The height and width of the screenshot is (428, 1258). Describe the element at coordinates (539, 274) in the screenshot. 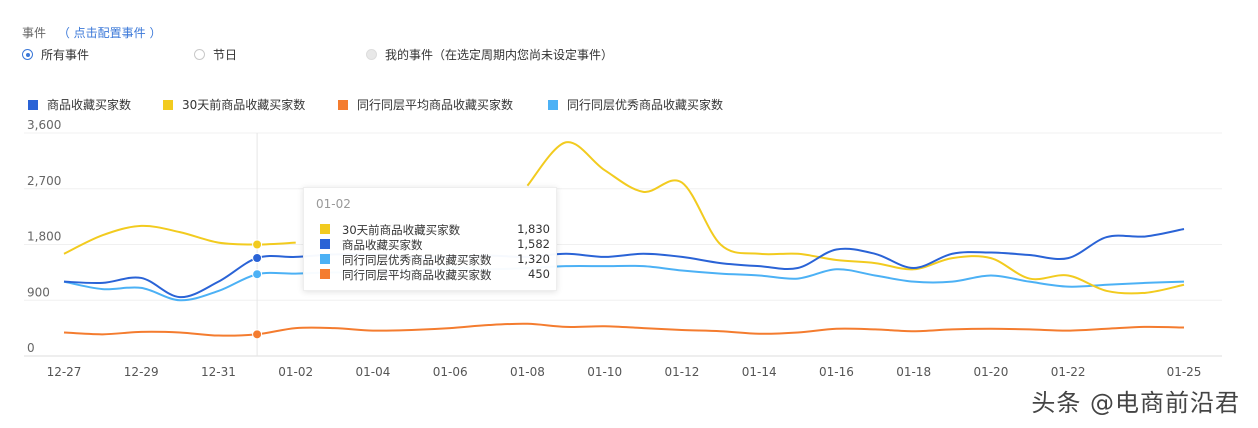

I see `tooltip-value: 450` at that location.